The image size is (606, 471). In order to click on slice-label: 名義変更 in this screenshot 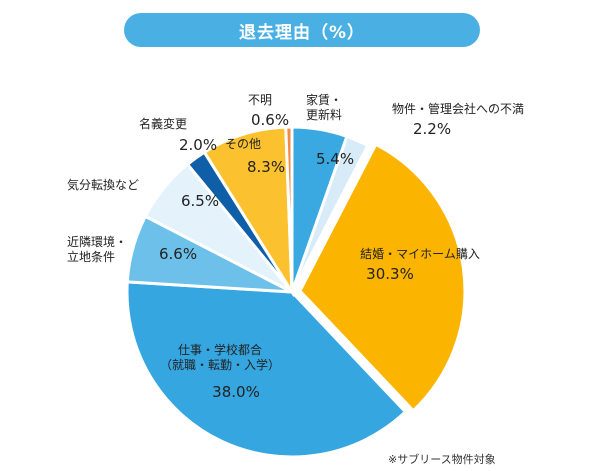, I will do `click(163, 123)`.